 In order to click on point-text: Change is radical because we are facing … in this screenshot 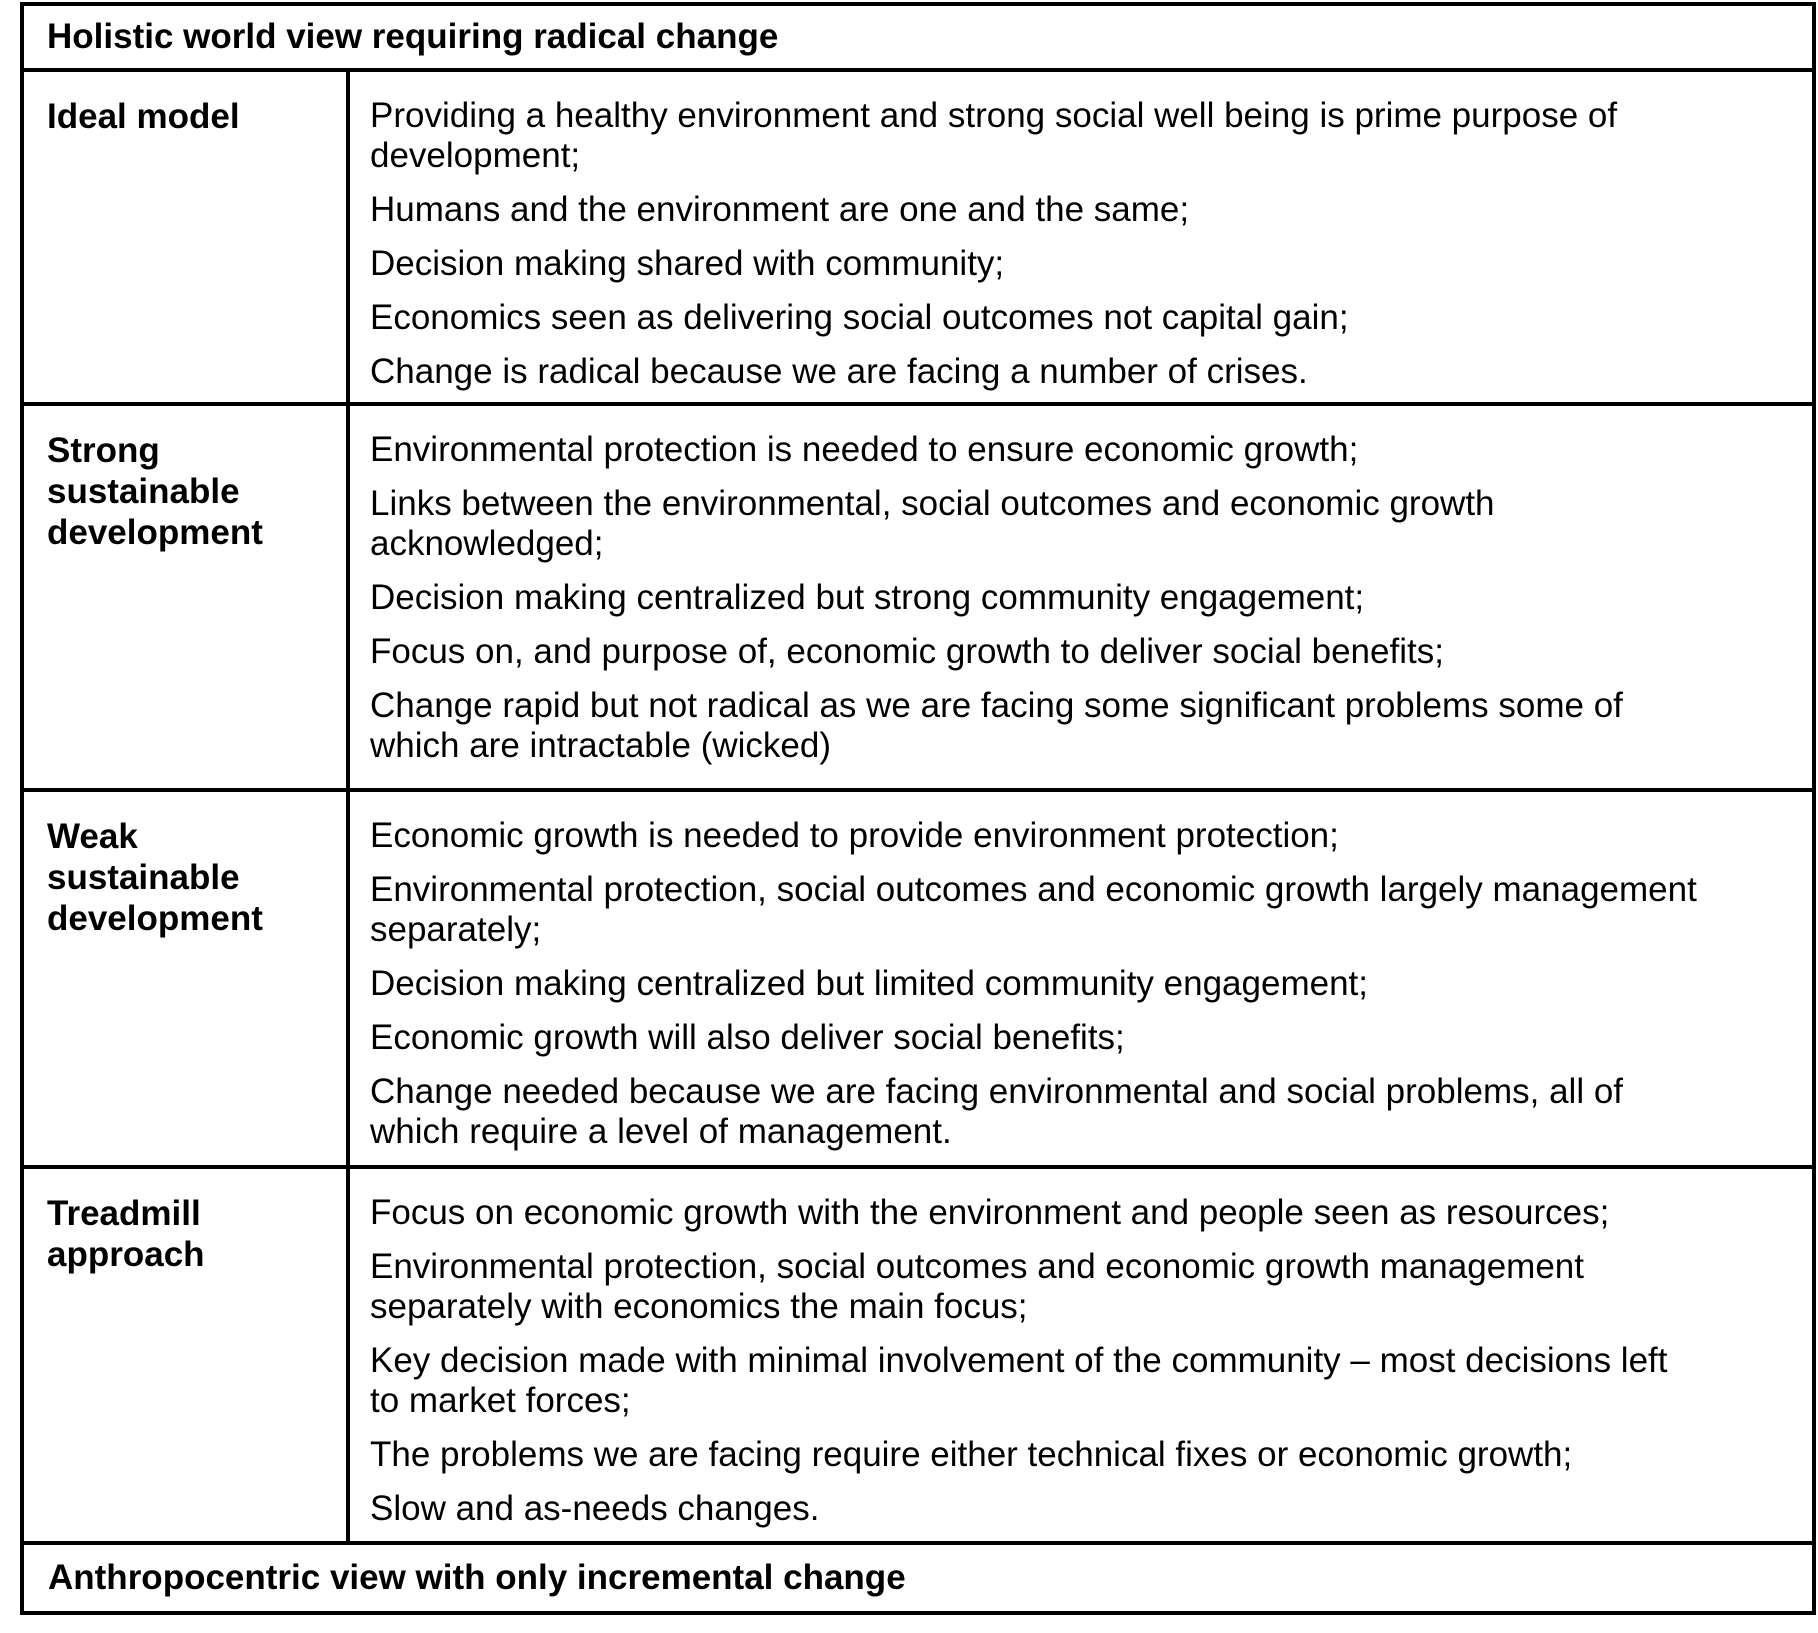, I will do `click(839, 371)`.